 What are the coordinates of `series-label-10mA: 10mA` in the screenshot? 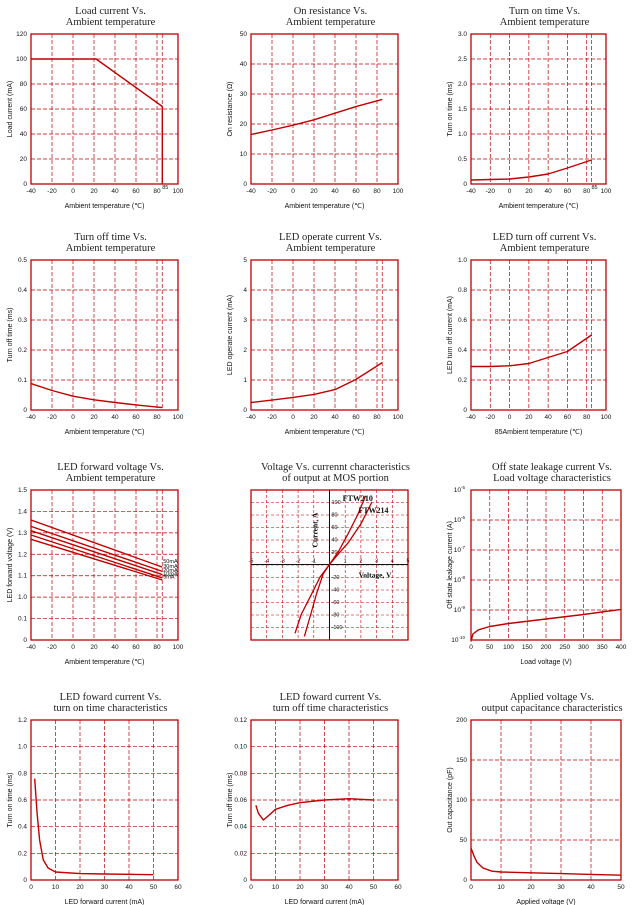 It's located at (170, 575).